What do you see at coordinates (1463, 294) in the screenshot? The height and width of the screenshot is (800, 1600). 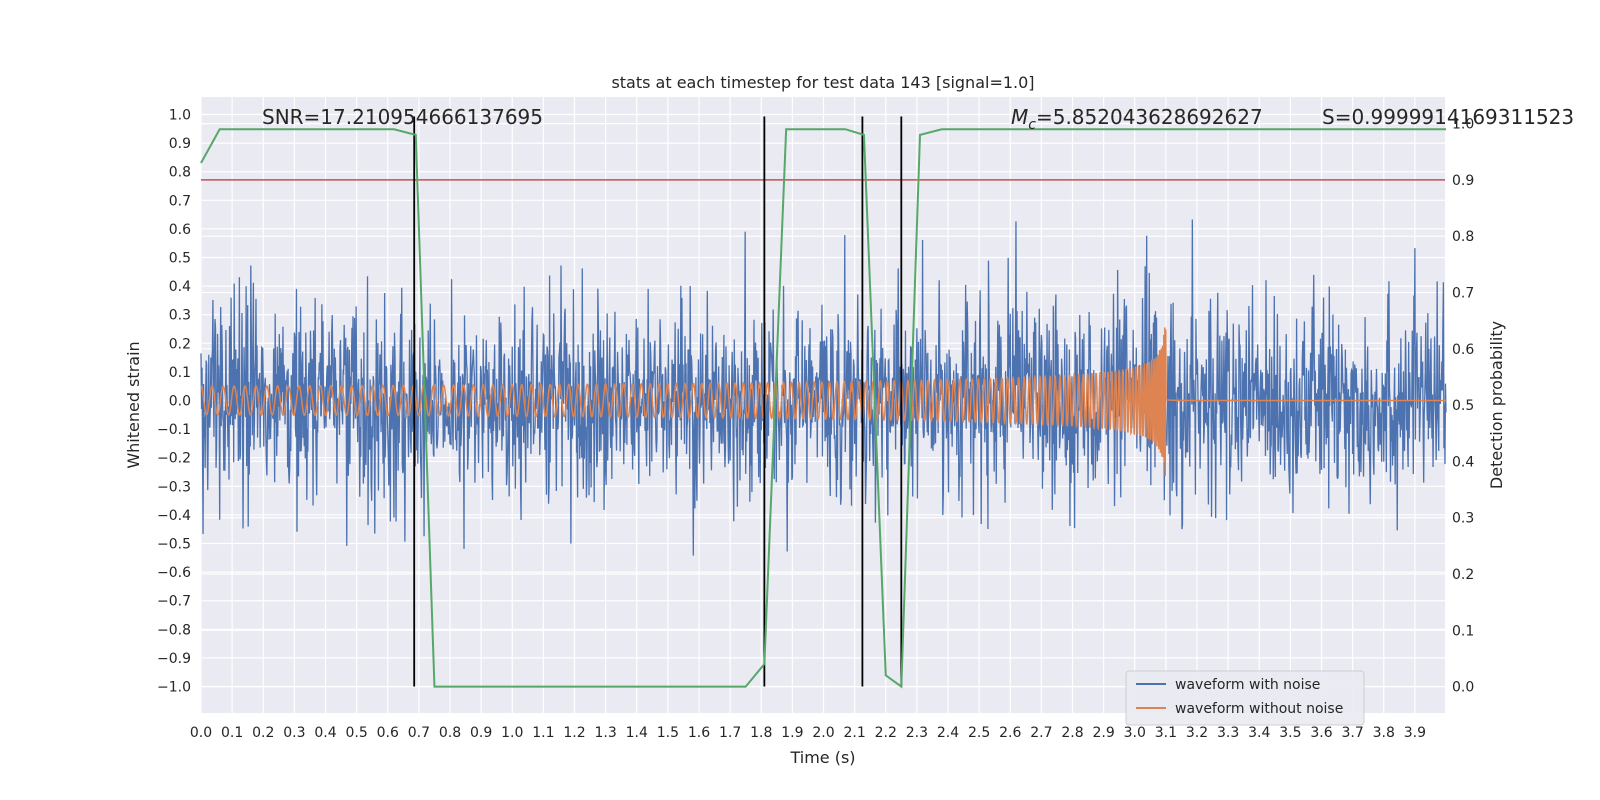 I see `y2-tick-label: 0.7` at bounding box center [1463, 294].